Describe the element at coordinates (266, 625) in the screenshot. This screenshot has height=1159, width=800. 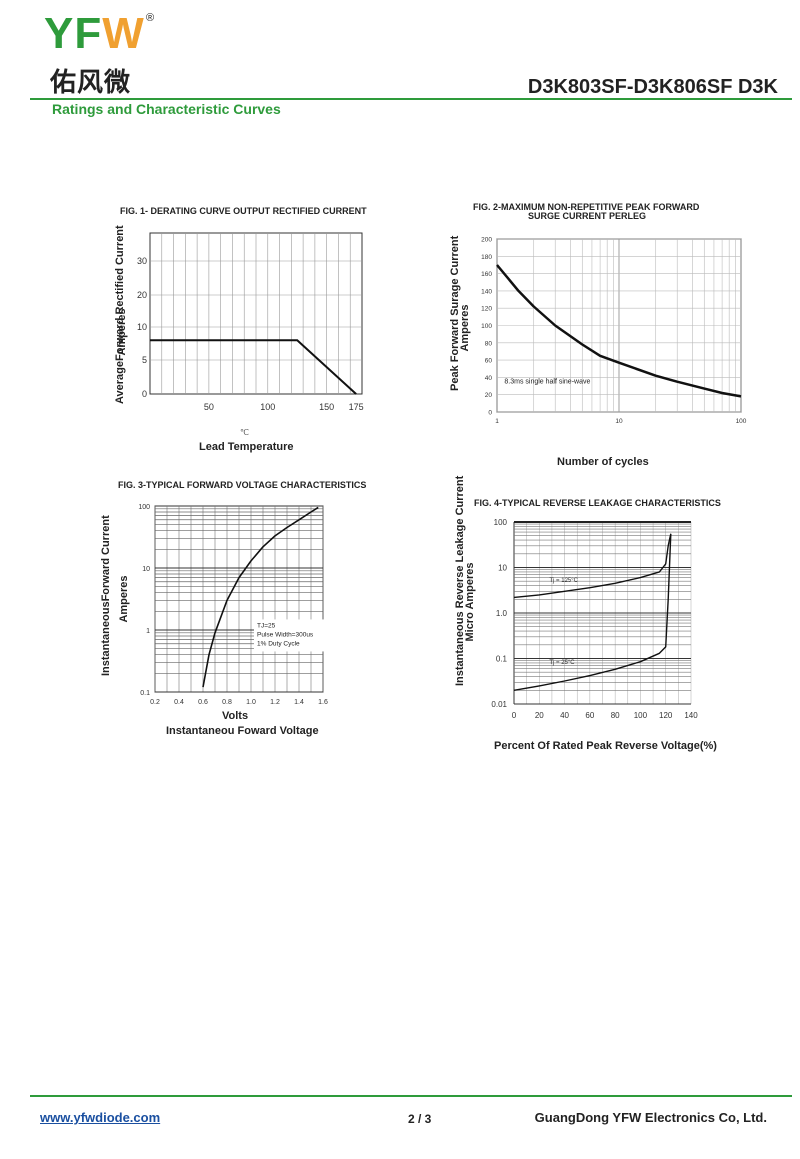
I see `fig3-annotation-text: TJ=25` at that location.